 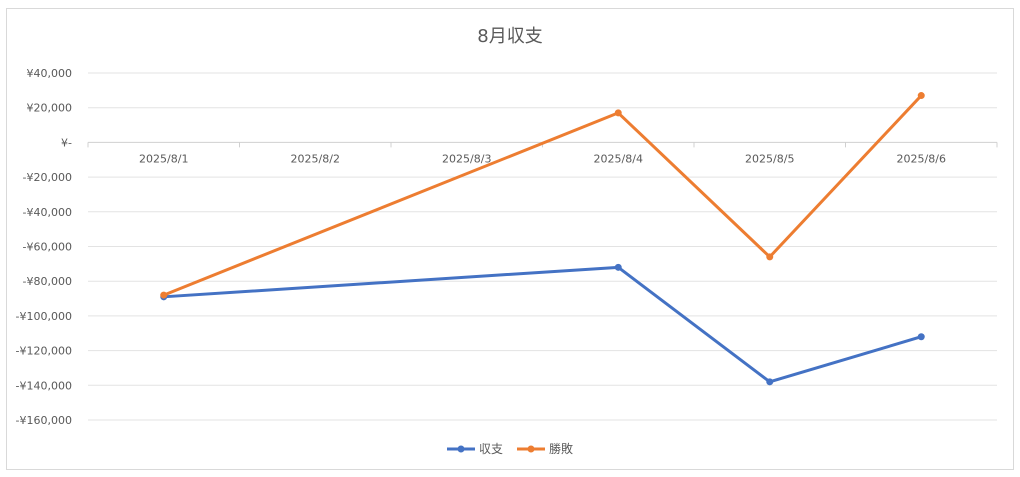 I want to click on chart-title: 8月収支, so click(x=509, y=36).